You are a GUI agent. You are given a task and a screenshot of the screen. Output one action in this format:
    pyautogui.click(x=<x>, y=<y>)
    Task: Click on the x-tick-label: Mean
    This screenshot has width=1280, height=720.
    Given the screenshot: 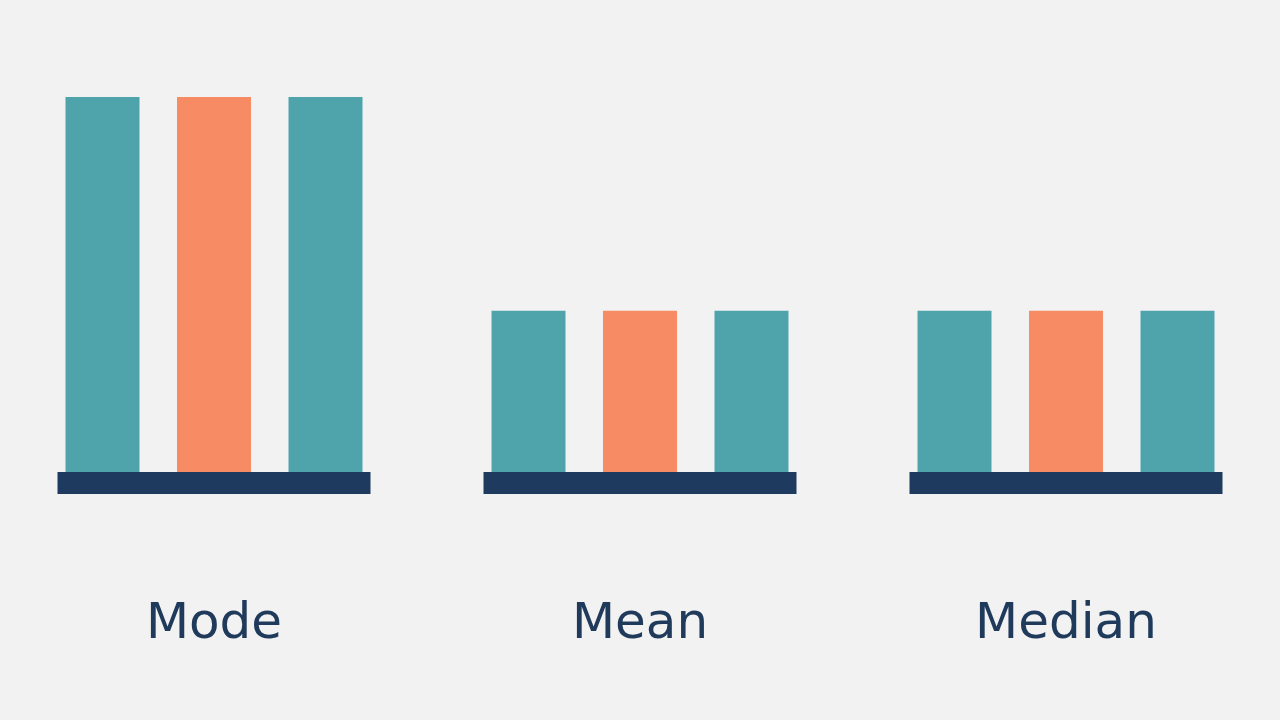 What is the action you would take?
    pyautogui.click(x=640, y=621)
    